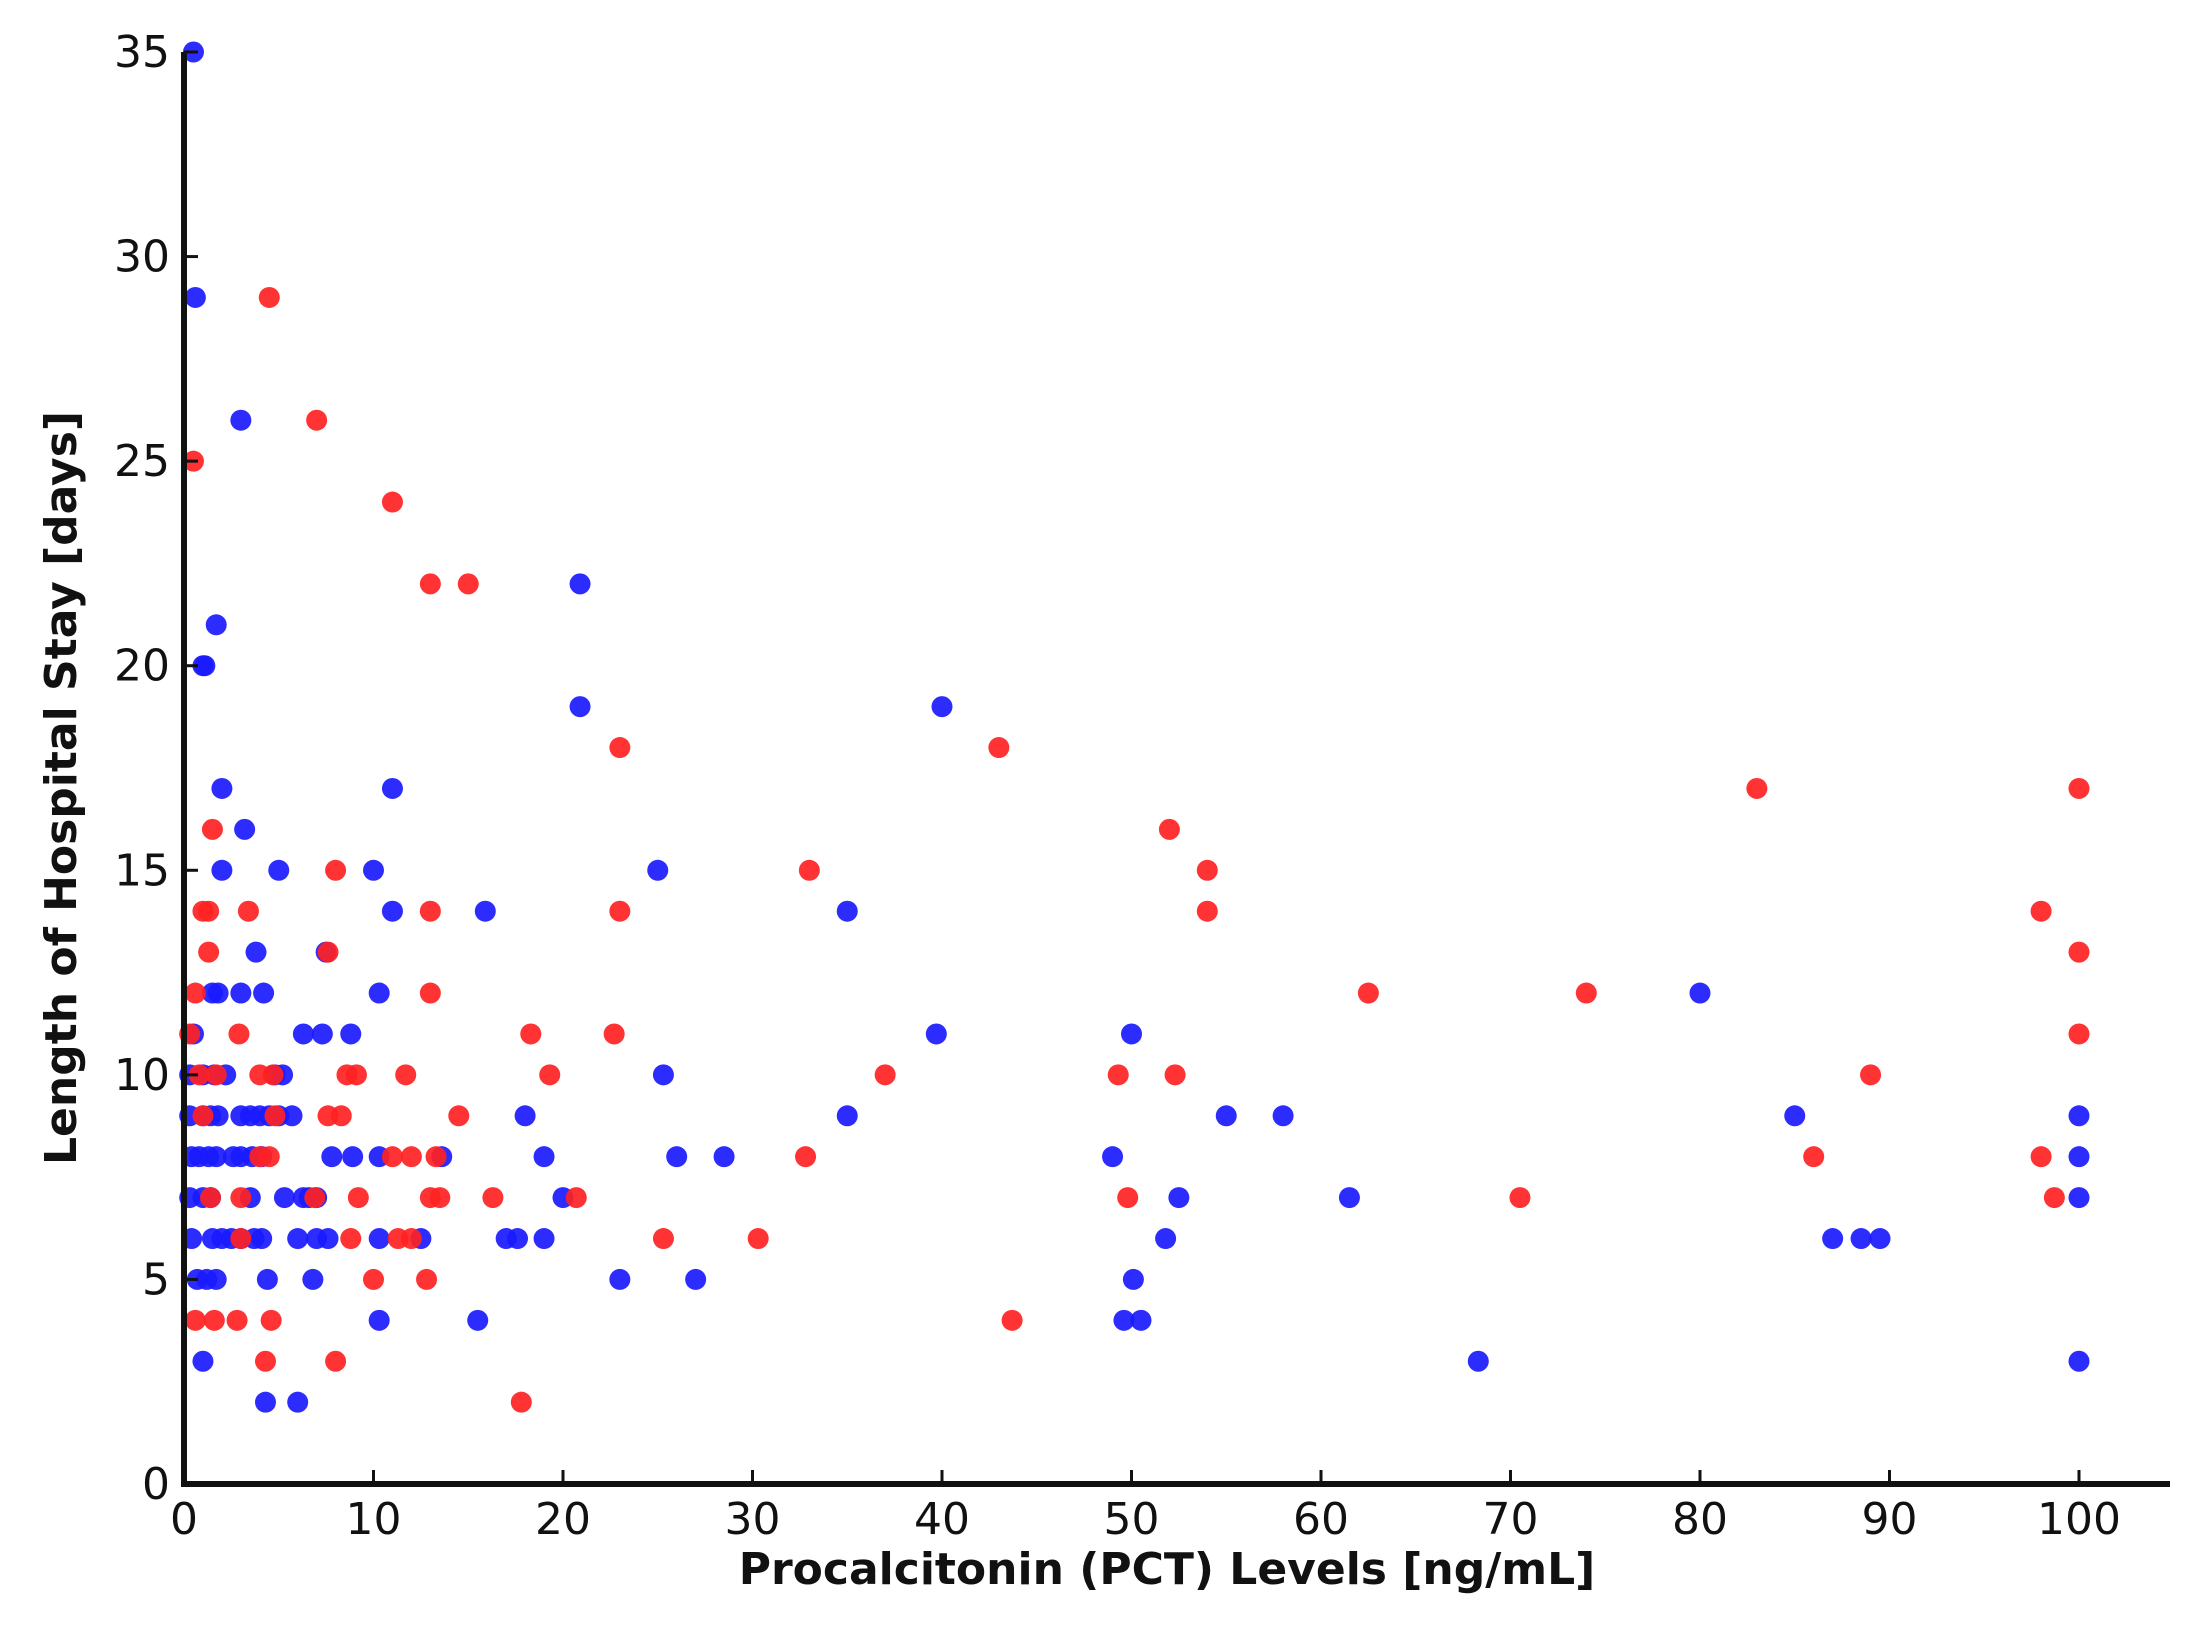 The width and height of the screenshot is (2196, 1631). What do you see at coordinates (1167, 1569) in the screenshot?
I see `x-axis-title: Procalcitonin (PCT) Levels [ng/mL]` at bounding box center [1167, 1569].